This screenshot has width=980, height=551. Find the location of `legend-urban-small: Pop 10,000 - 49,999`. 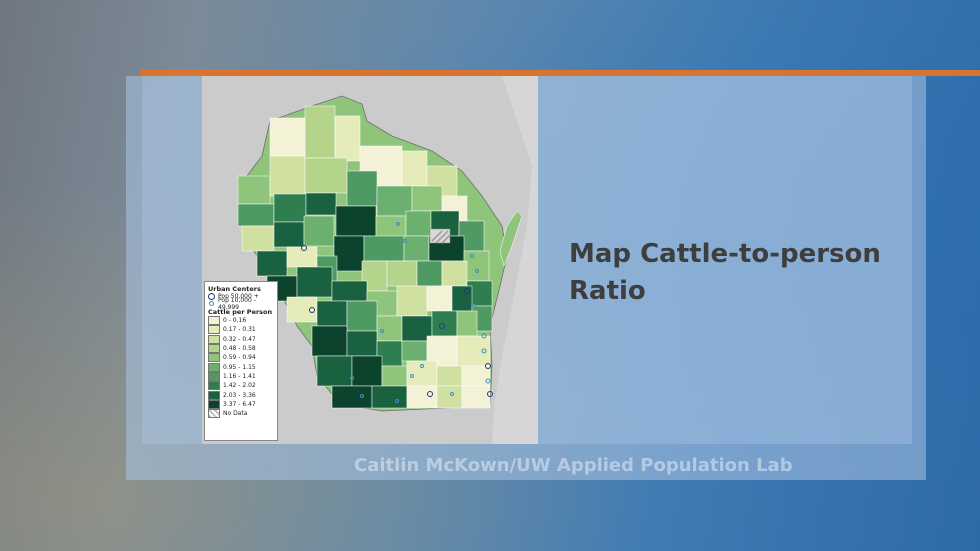

legend-urban-small: Pop 10,000 - 49,999 is located at coordinates (241, 304).